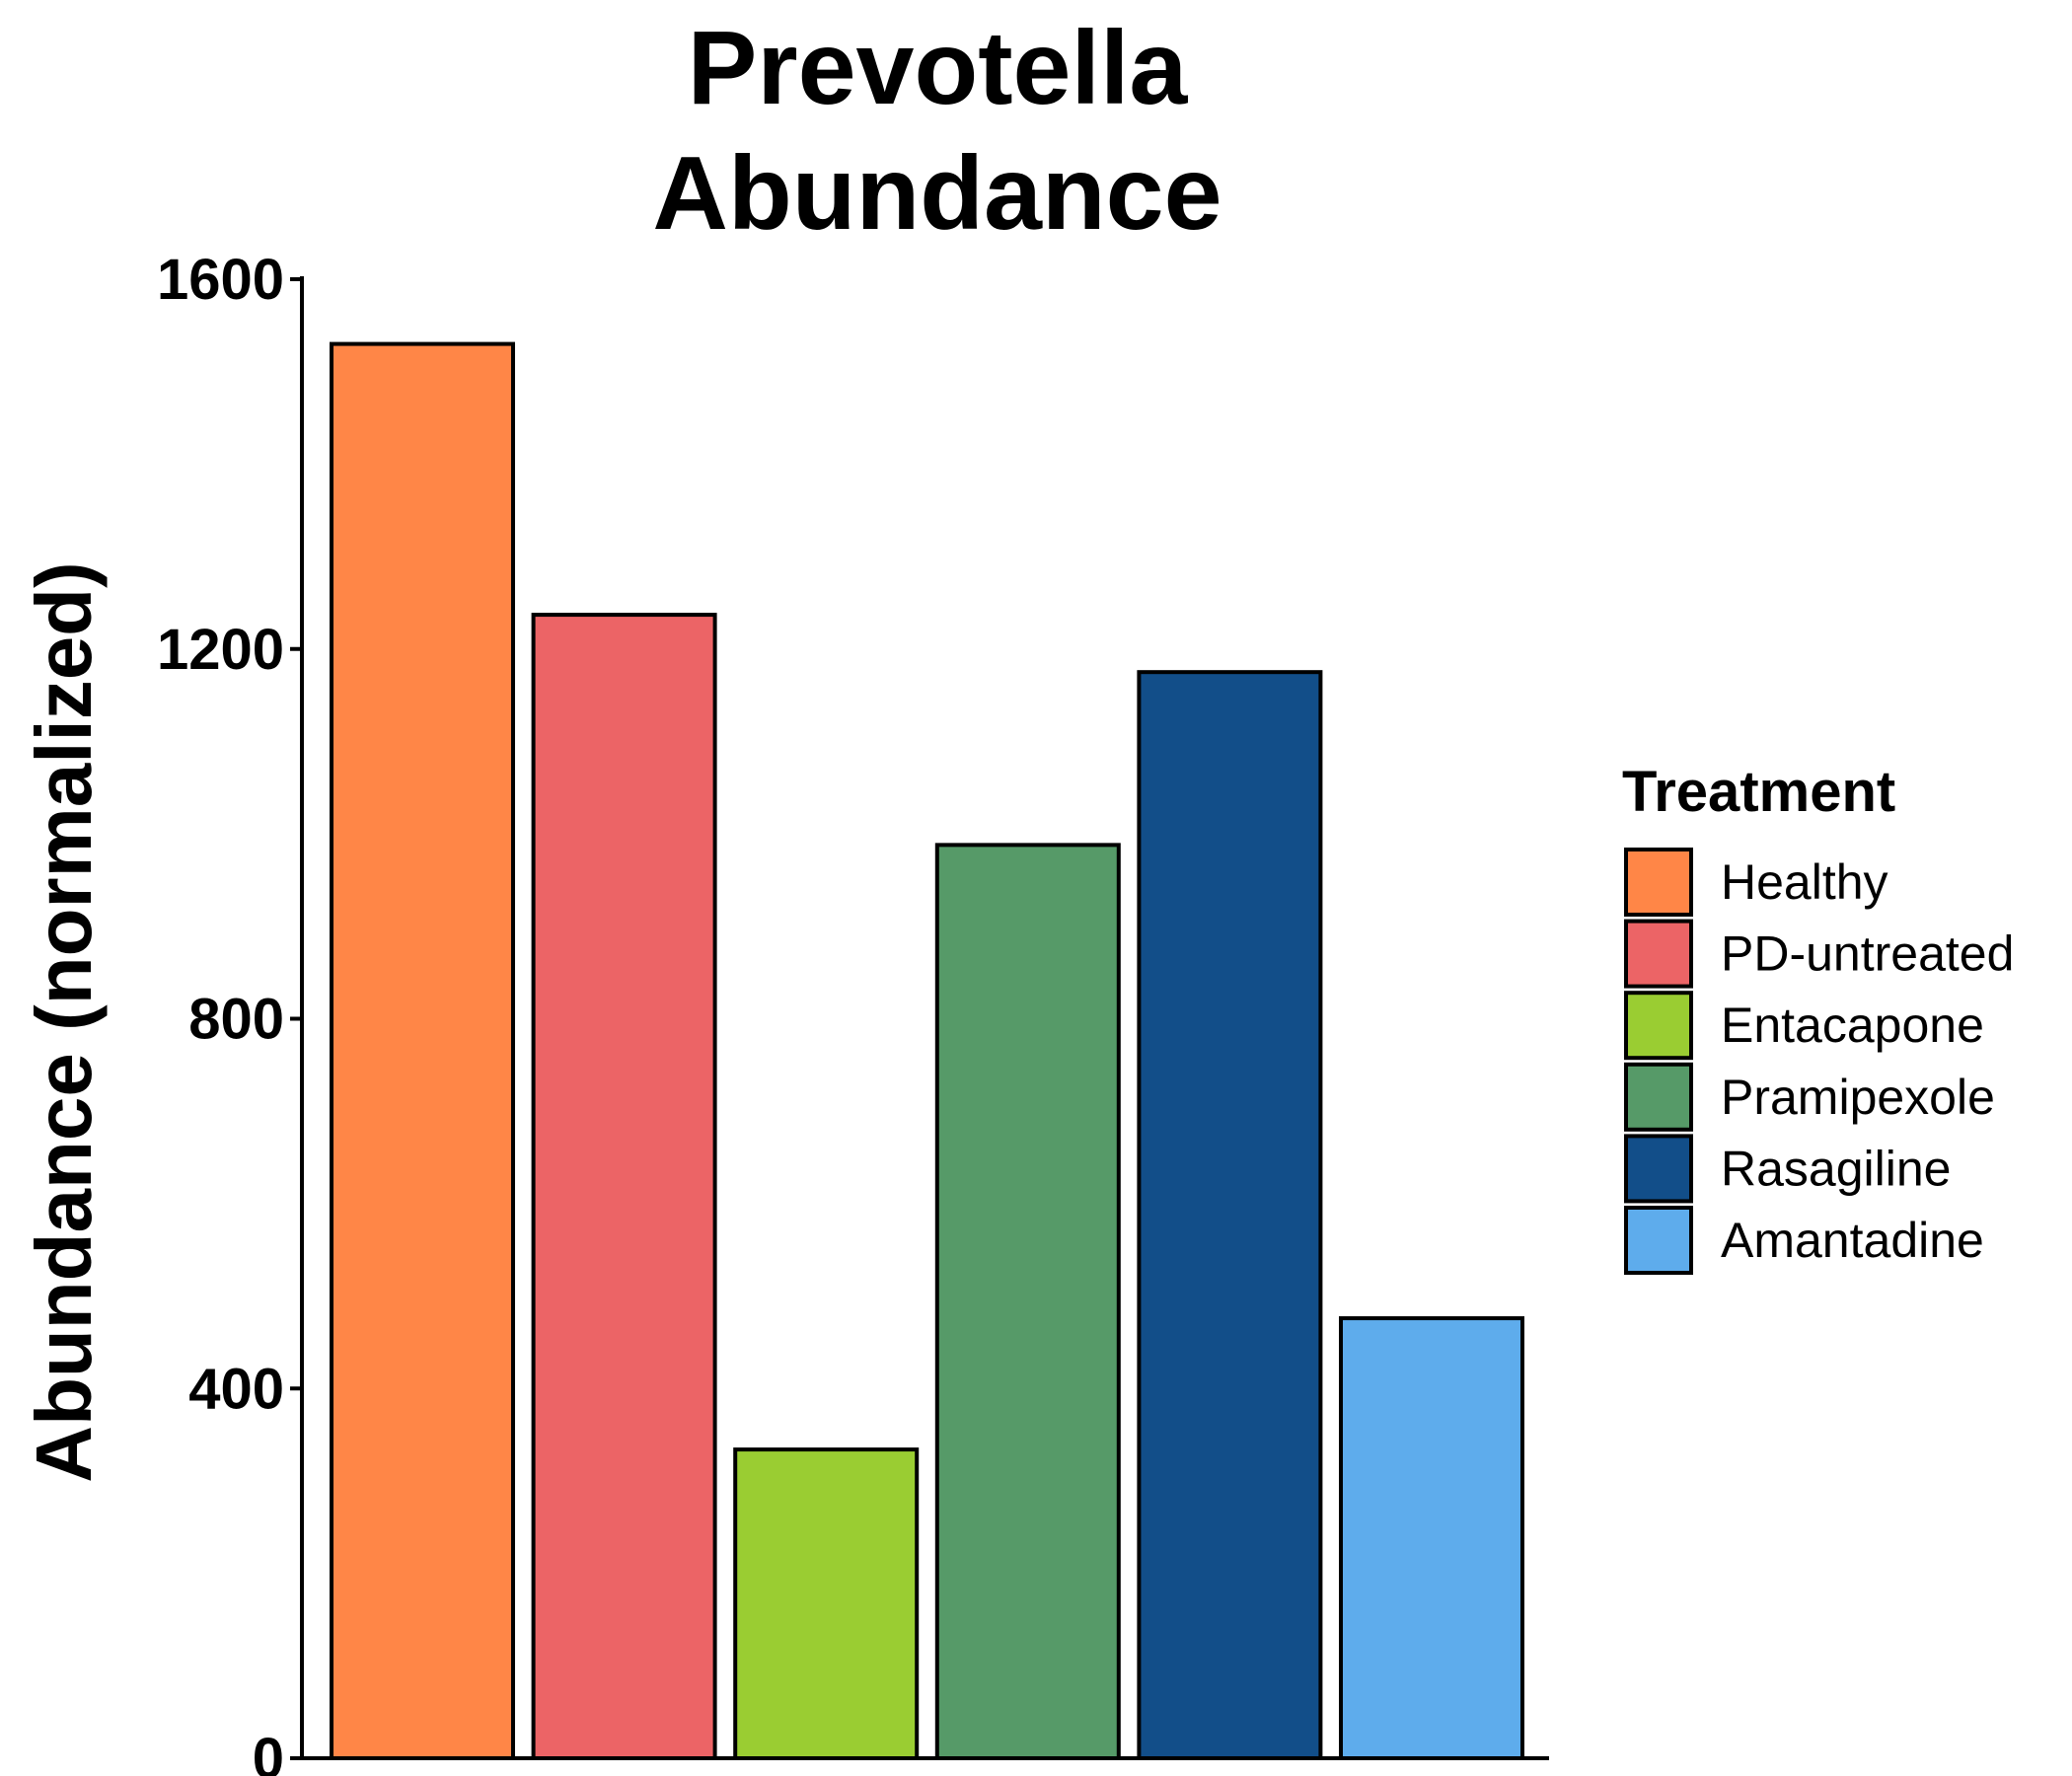  I want to click on bar-entacapone, so click(827, 1603).